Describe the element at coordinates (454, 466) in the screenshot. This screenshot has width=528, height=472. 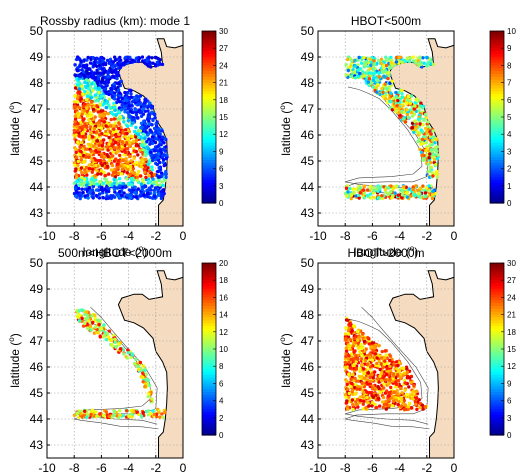
I see `x-tick-label: 0` at that location.